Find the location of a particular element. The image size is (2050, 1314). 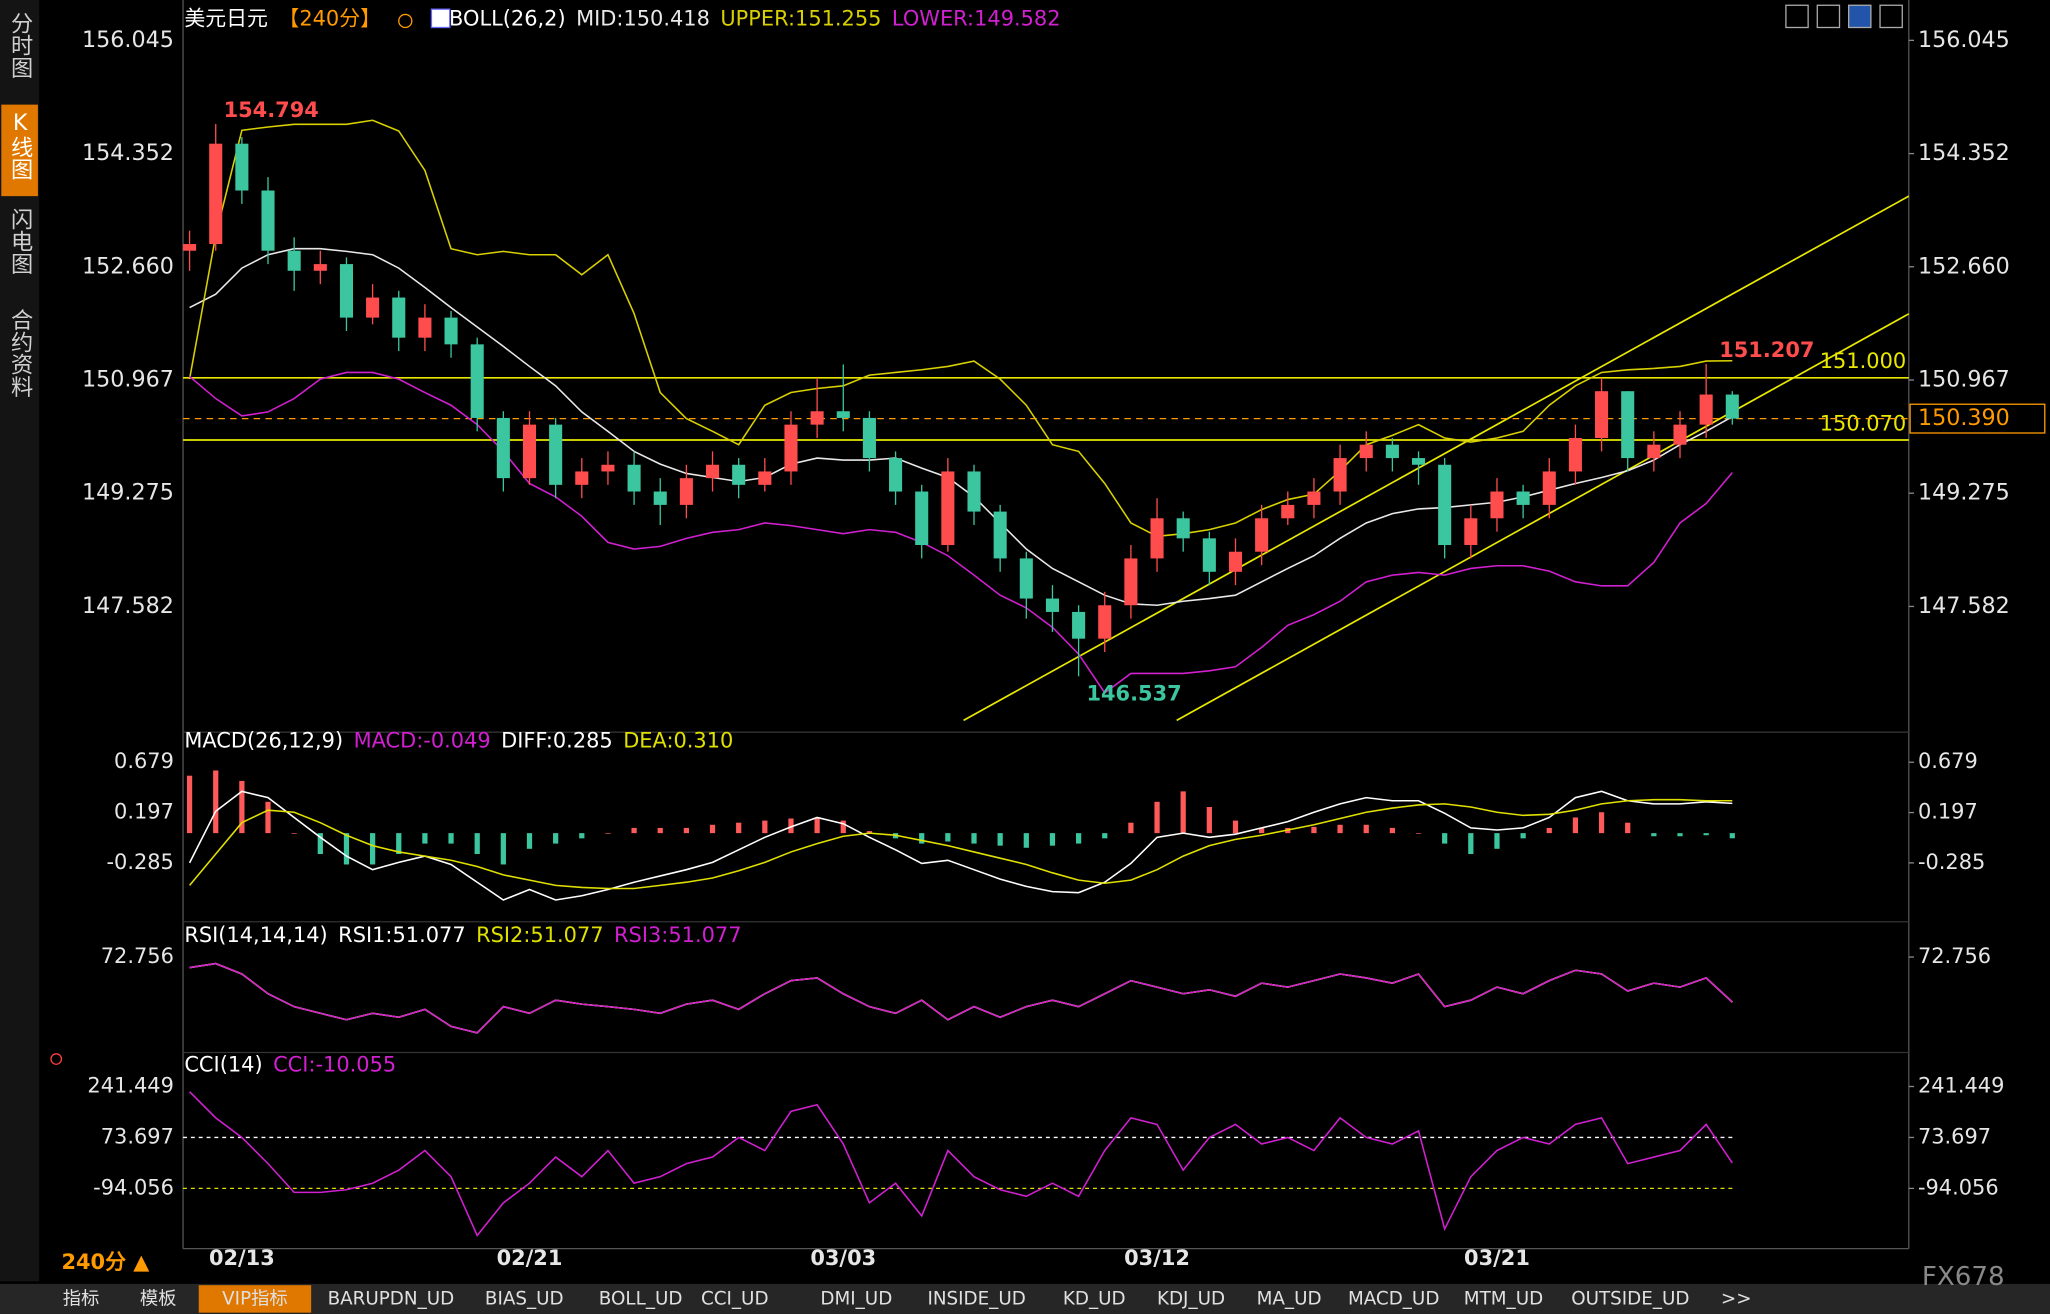

bottom-tab: KD_UD is located at coordinates (1094, 1299).